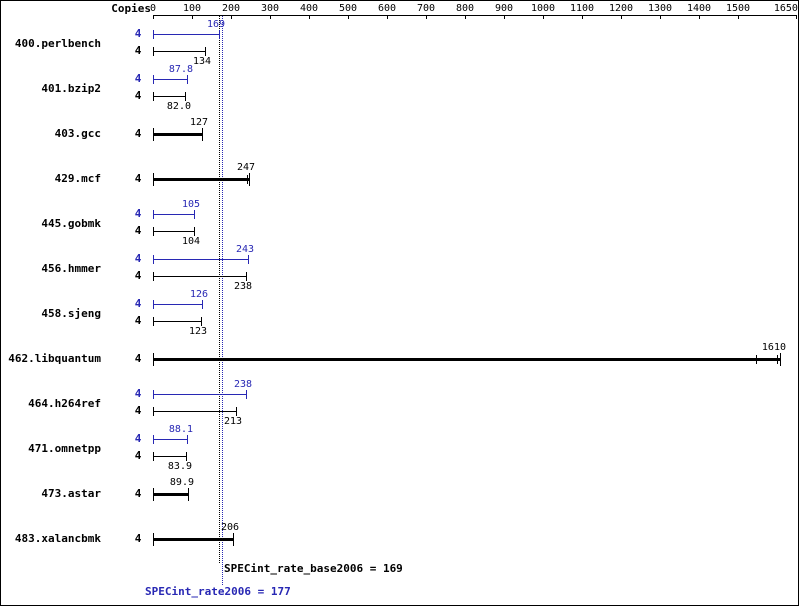 The image size is (799, 606). I want to click on peak-result-text: SPECint_rate2006 = 177, so click(218, 591).